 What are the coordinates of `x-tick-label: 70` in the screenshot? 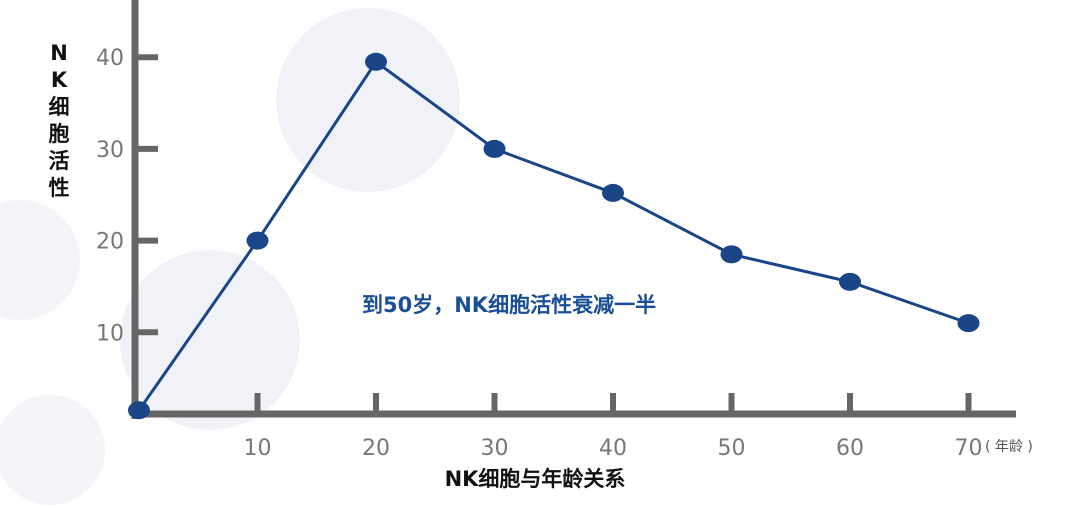 It's located at (969, 448).